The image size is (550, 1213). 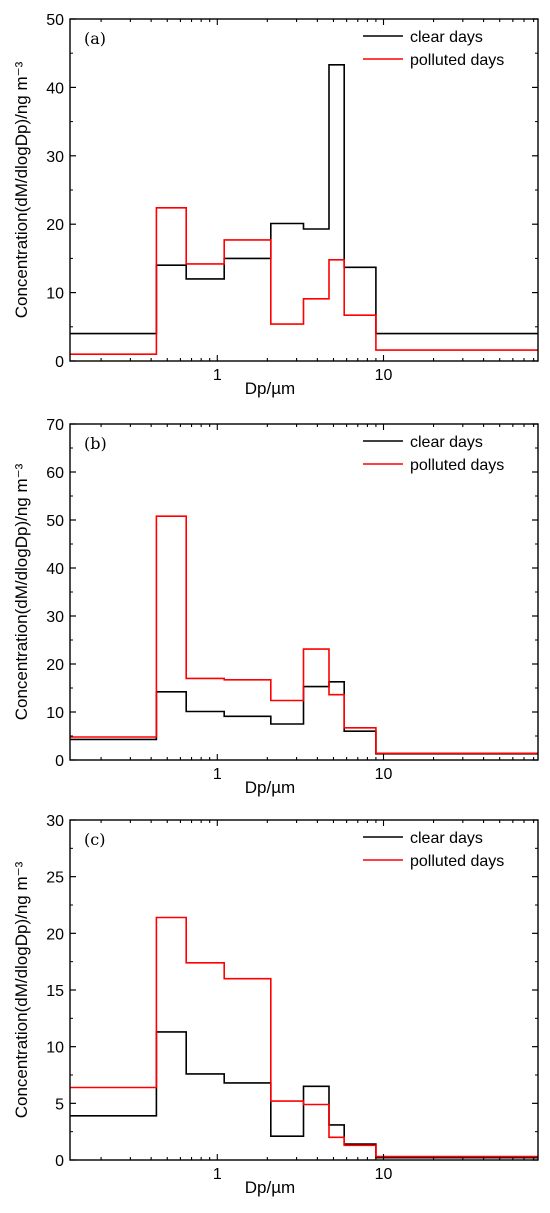 What do you see at coordinates (55, 991) in the screenshot?
I see `y-tick-label: 15` at bounding box center [55, 991].